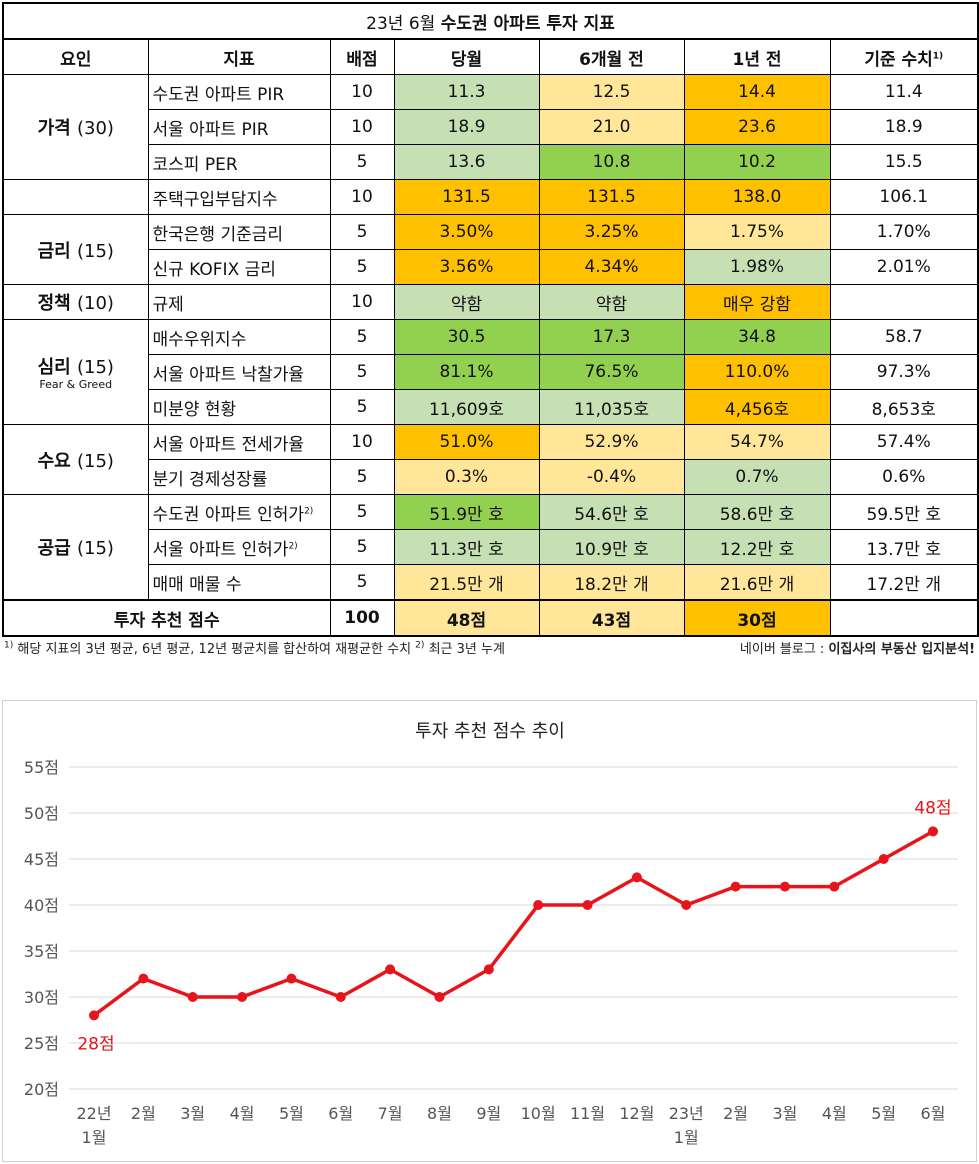 This screenshot has height=1164, width=979. Describe the element at coordinates (239, 267) in the screenshot. I see `indicator-cell: 신규 KOFIX 금리` at that location.